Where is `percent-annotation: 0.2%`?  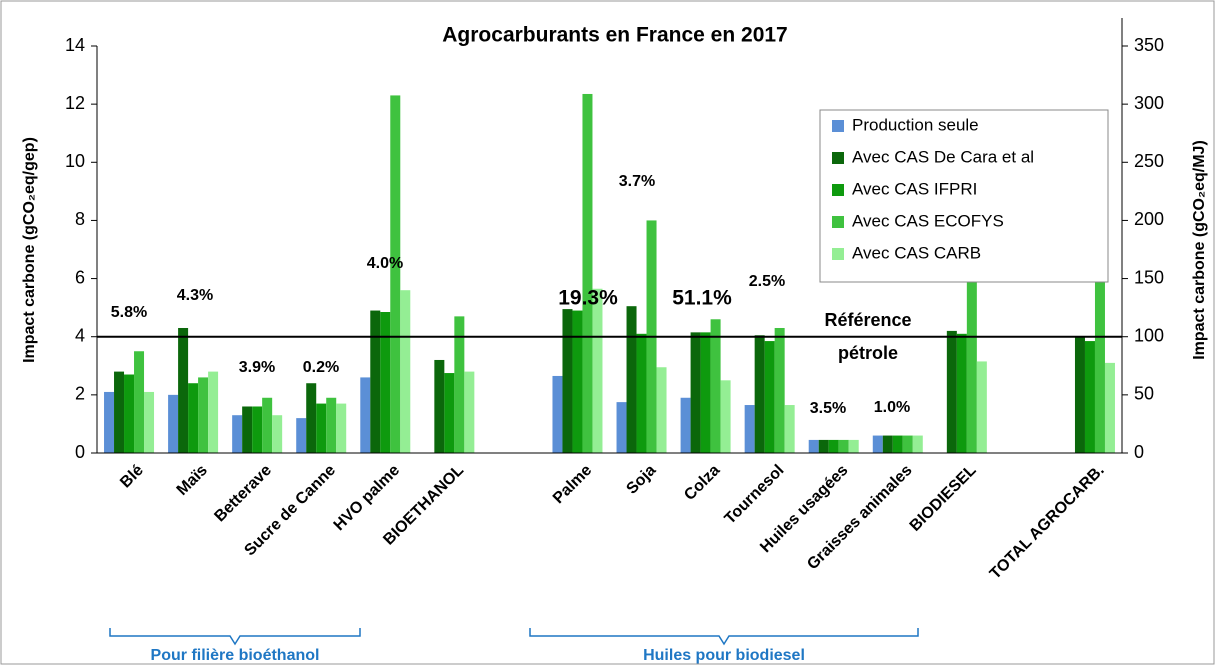
percent-annotation: 0.2% is located at coordinates (321, 367).